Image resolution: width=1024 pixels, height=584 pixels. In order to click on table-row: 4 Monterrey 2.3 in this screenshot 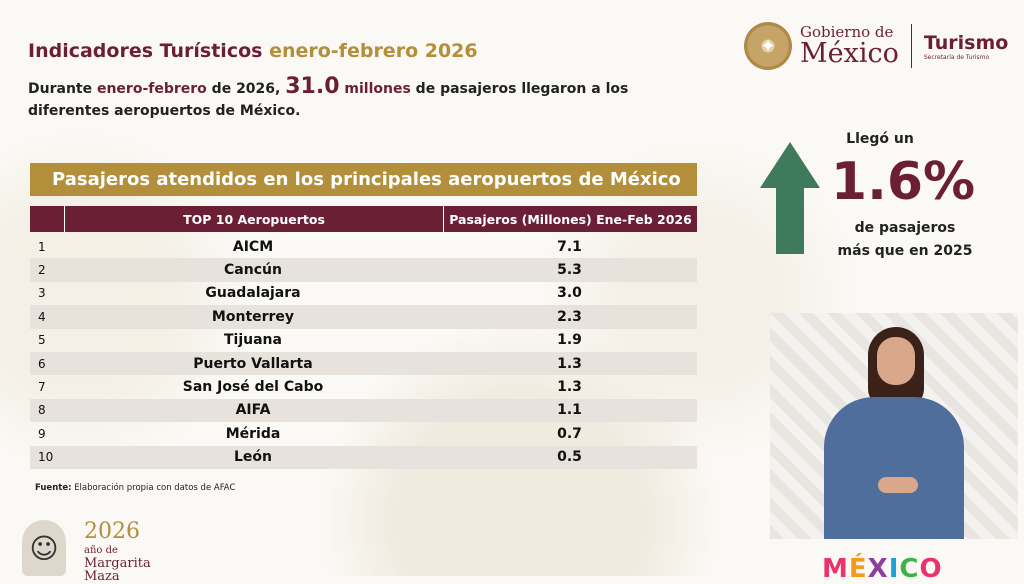, I will do `click(363, 317)`.